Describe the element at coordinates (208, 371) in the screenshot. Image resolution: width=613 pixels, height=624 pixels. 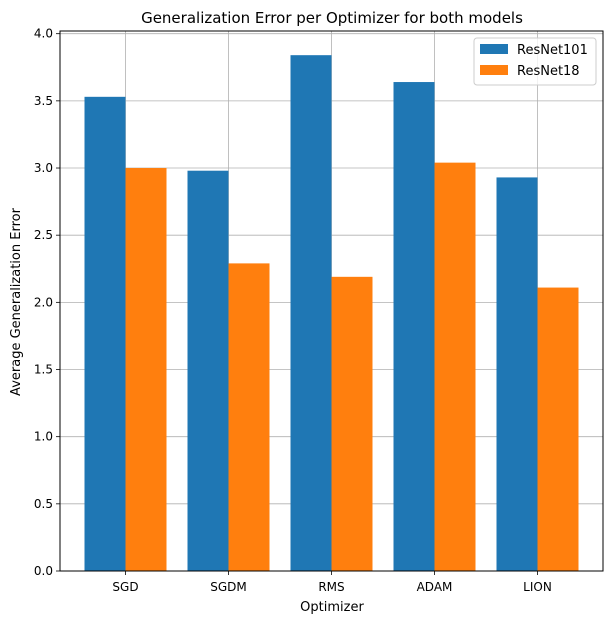
I see `bar-resnet101-sgdm` at that location.